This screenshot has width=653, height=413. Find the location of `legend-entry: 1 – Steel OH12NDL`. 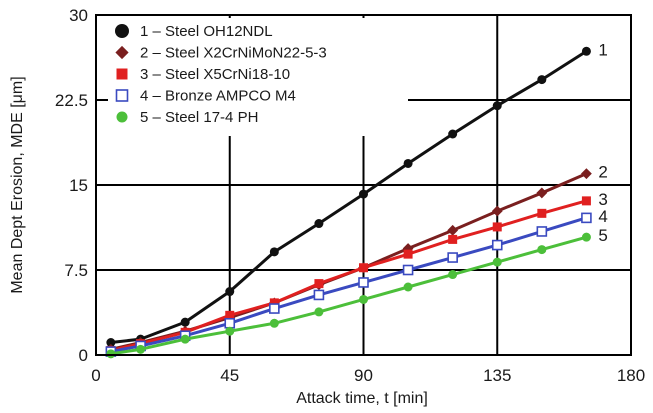

legend-entry: 1 – Steel OH12NDL is located at coordinates (206, 31).